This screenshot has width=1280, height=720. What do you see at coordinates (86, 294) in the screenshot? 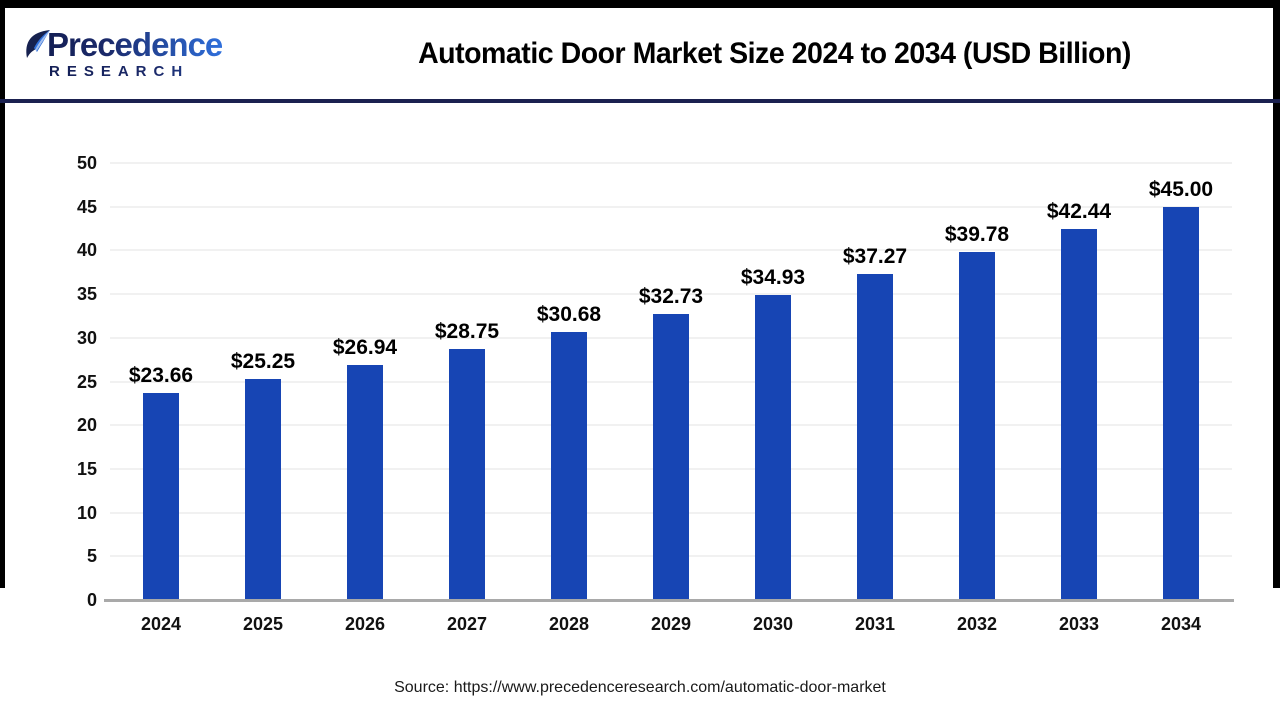
I see `y-tick-label: 35` at bounding box center [86, 294].